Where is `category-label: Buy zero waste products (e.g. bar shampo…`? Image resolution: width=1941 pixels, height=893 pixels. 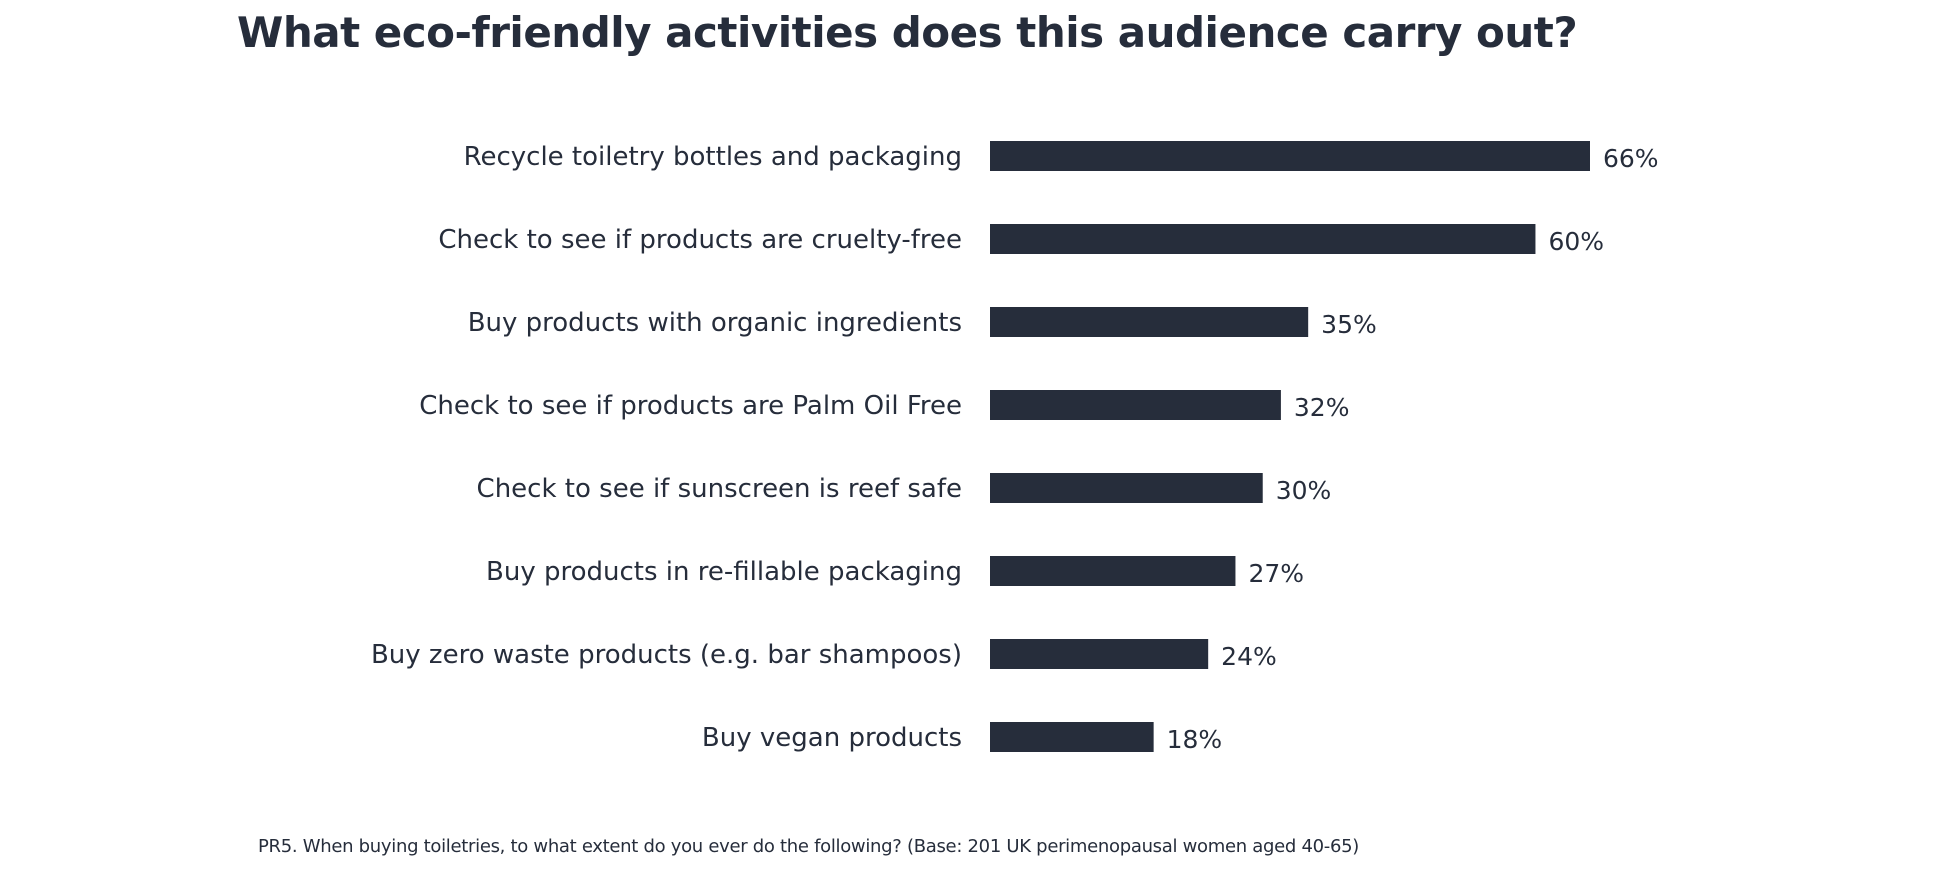 category-label: Buy zero waste products (e.g. bar shampo… is located at coordinates (666, 655).